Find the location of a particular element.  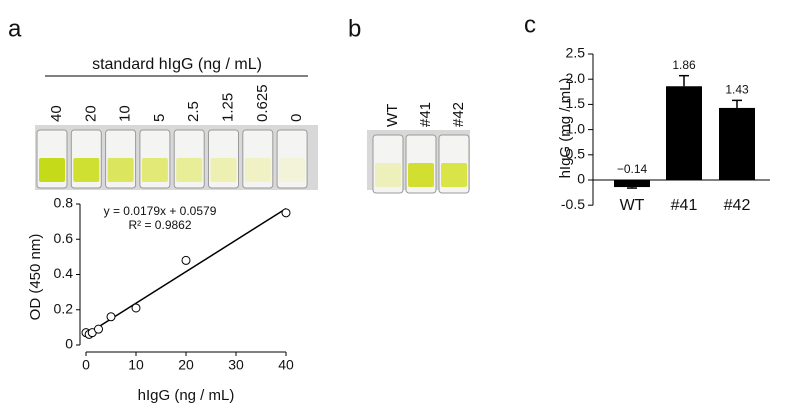

y-tick-label: 2.5 is located at coordinates (576, 53).